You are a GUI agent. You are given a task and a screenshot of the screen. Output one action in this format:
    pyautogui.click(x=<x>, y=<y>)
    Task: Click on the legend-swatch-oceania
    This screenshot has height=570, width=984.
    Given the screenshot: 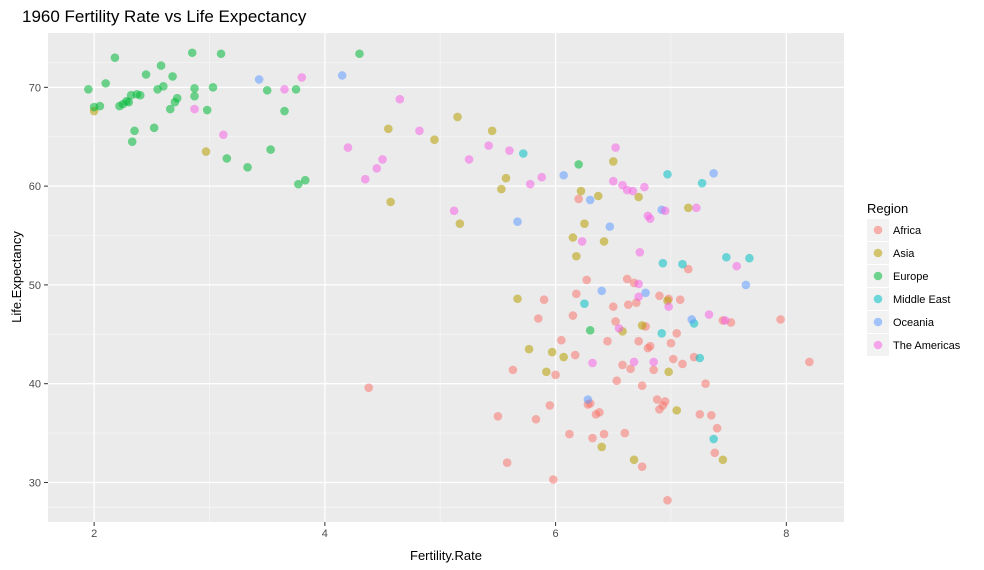 What is the action you would take?
    pyautogui.click(x=878, y=322)
    